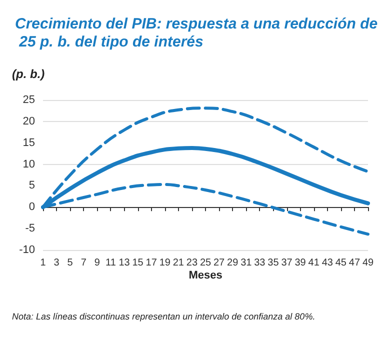 This screenshot has width=392, height=338. I want to click on x-tick-label: 3, so click(57, 263).